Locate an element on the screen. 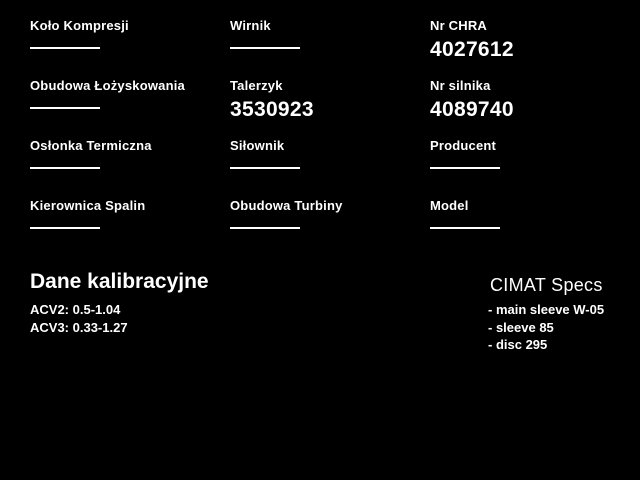  field-label: Nr silnika is located at coordinates (460, 85).